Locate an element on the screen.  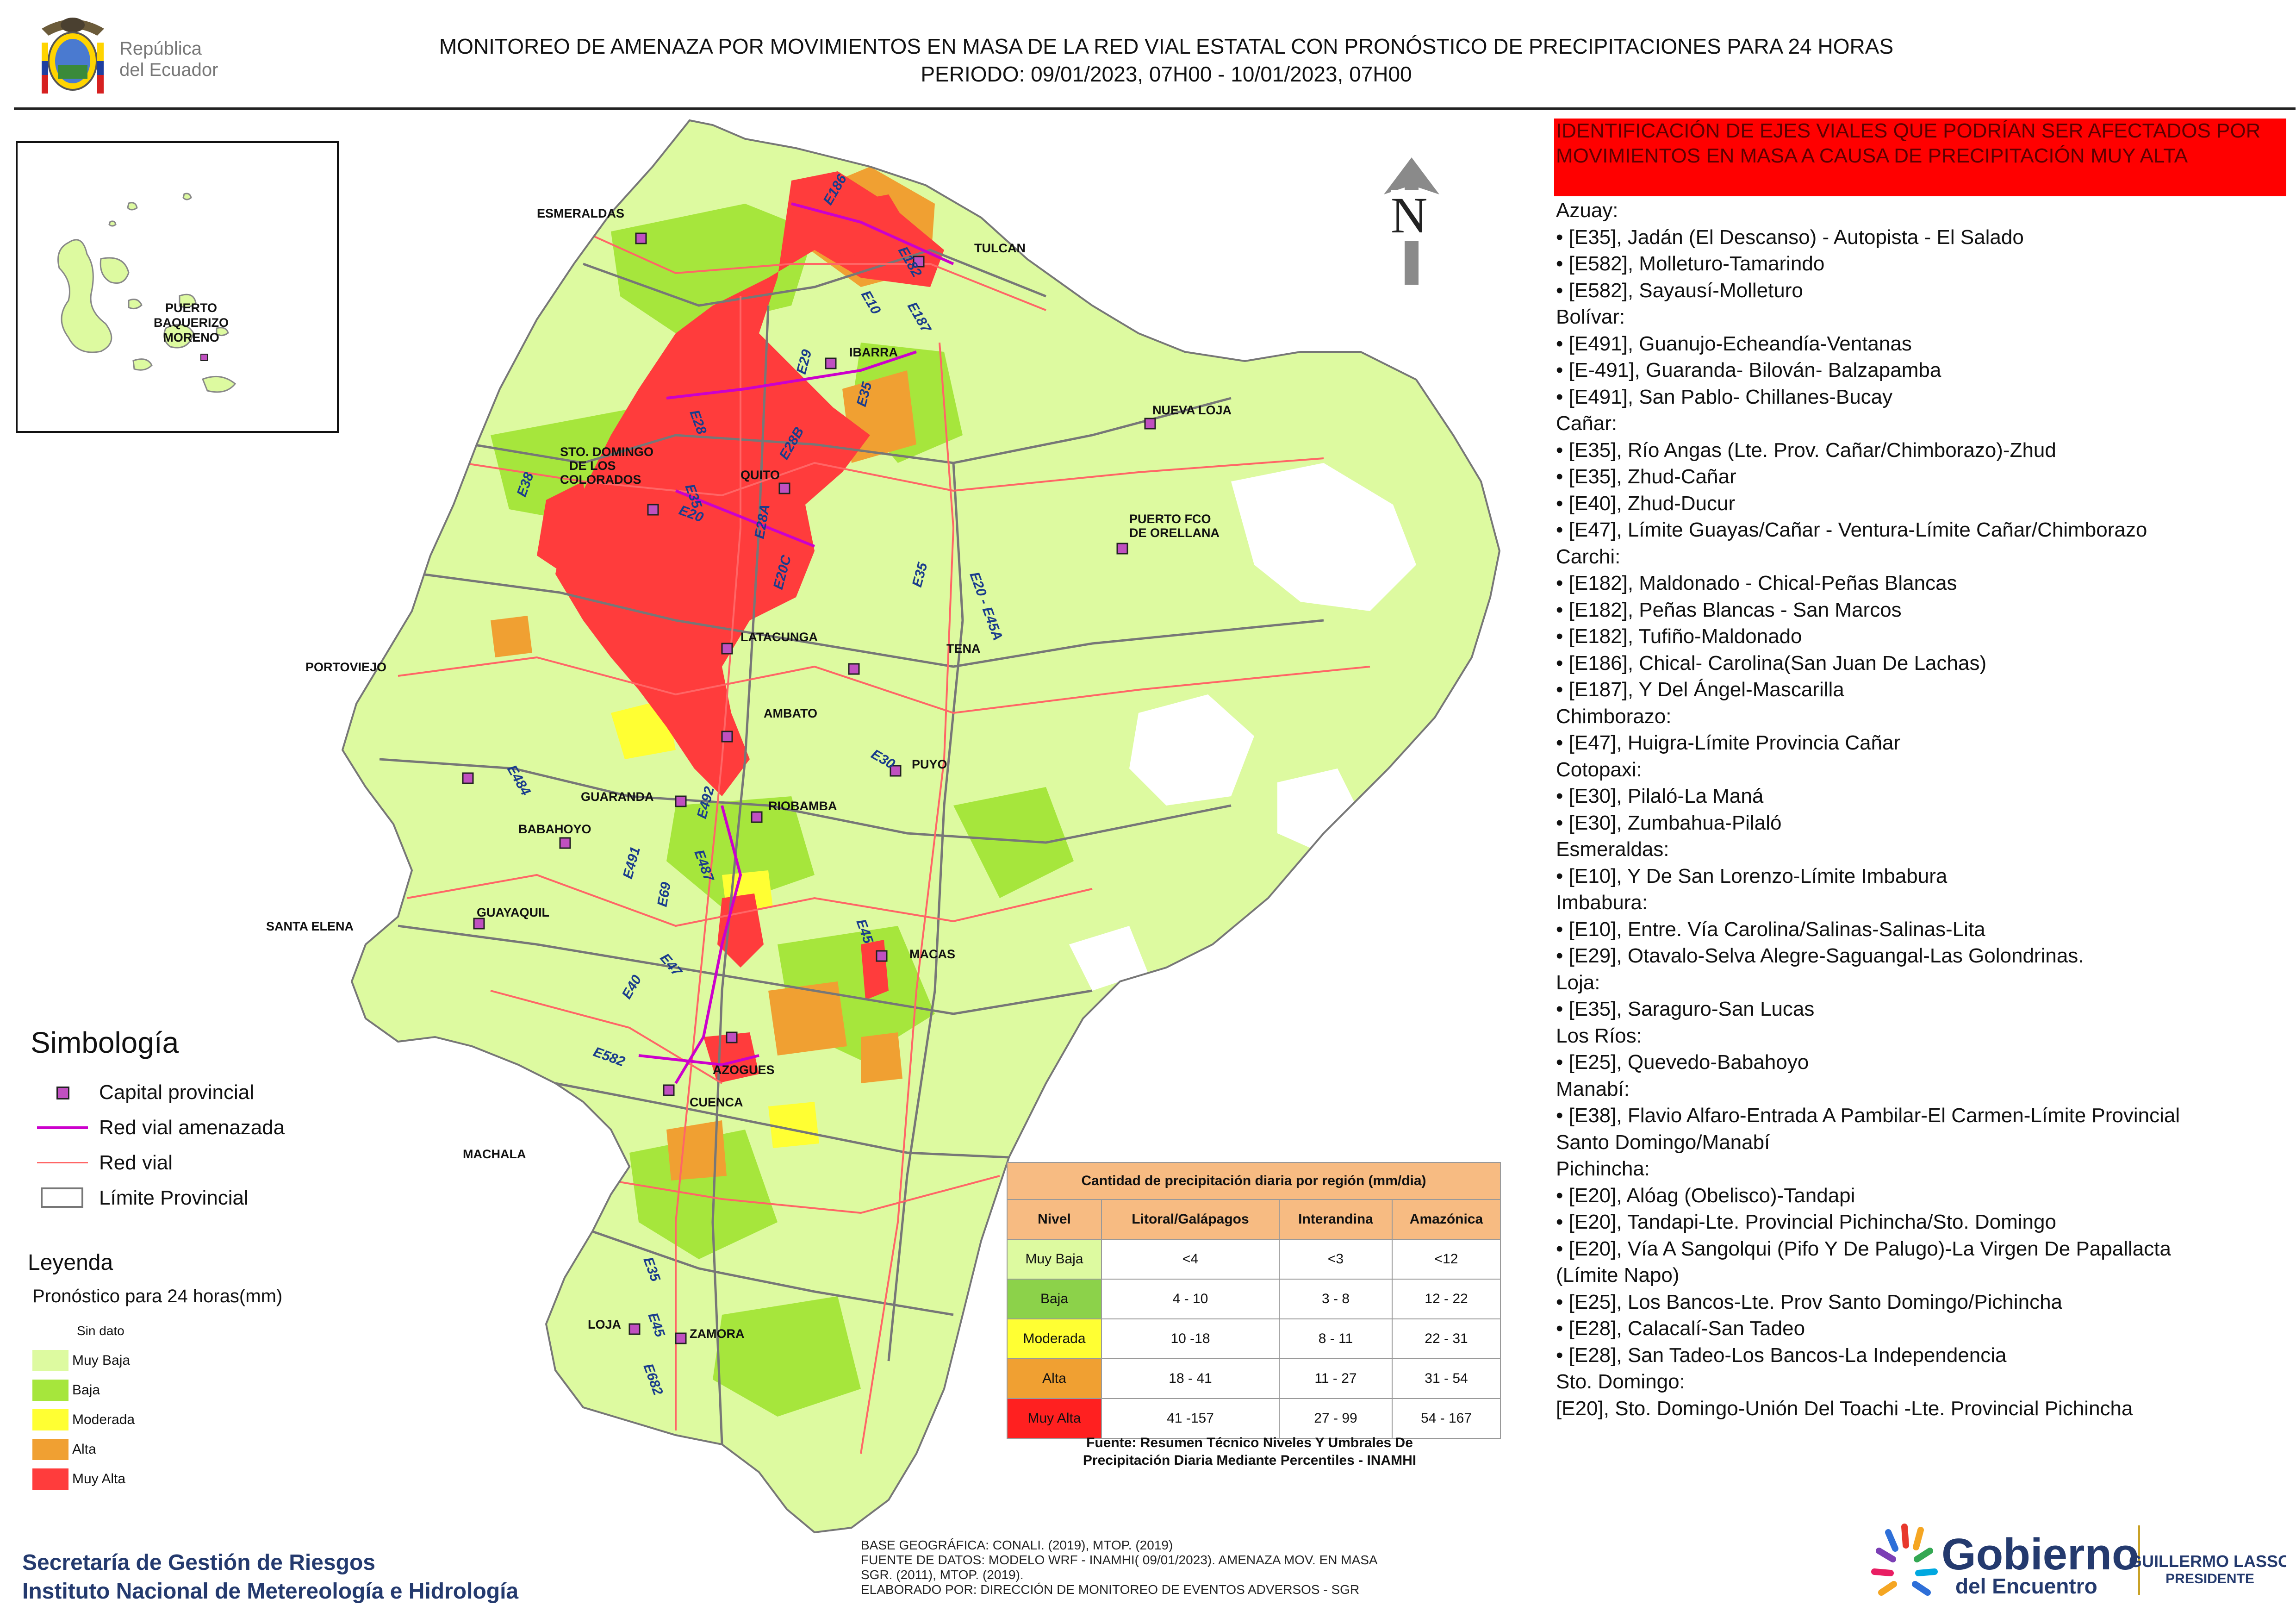
precip-value: 27 - 99 is located at coordinates (1336, 1418).